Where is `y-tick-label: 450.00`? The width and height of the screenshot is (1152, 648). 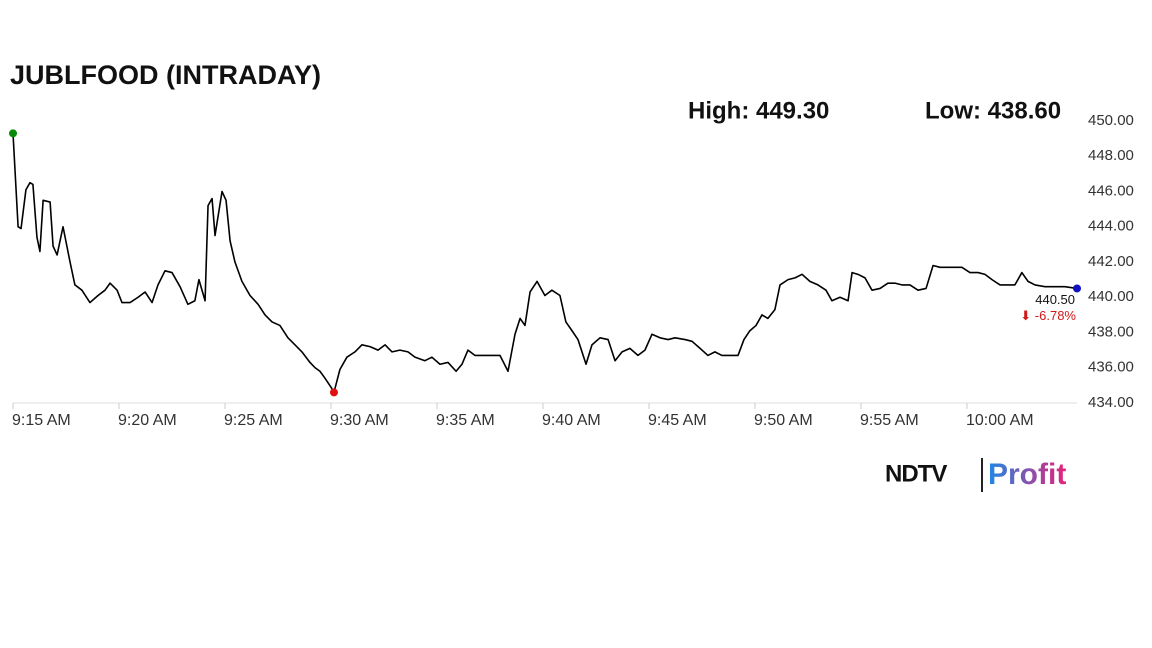 y-tick-label: 450.00 is located at coordinates (1111, 120).